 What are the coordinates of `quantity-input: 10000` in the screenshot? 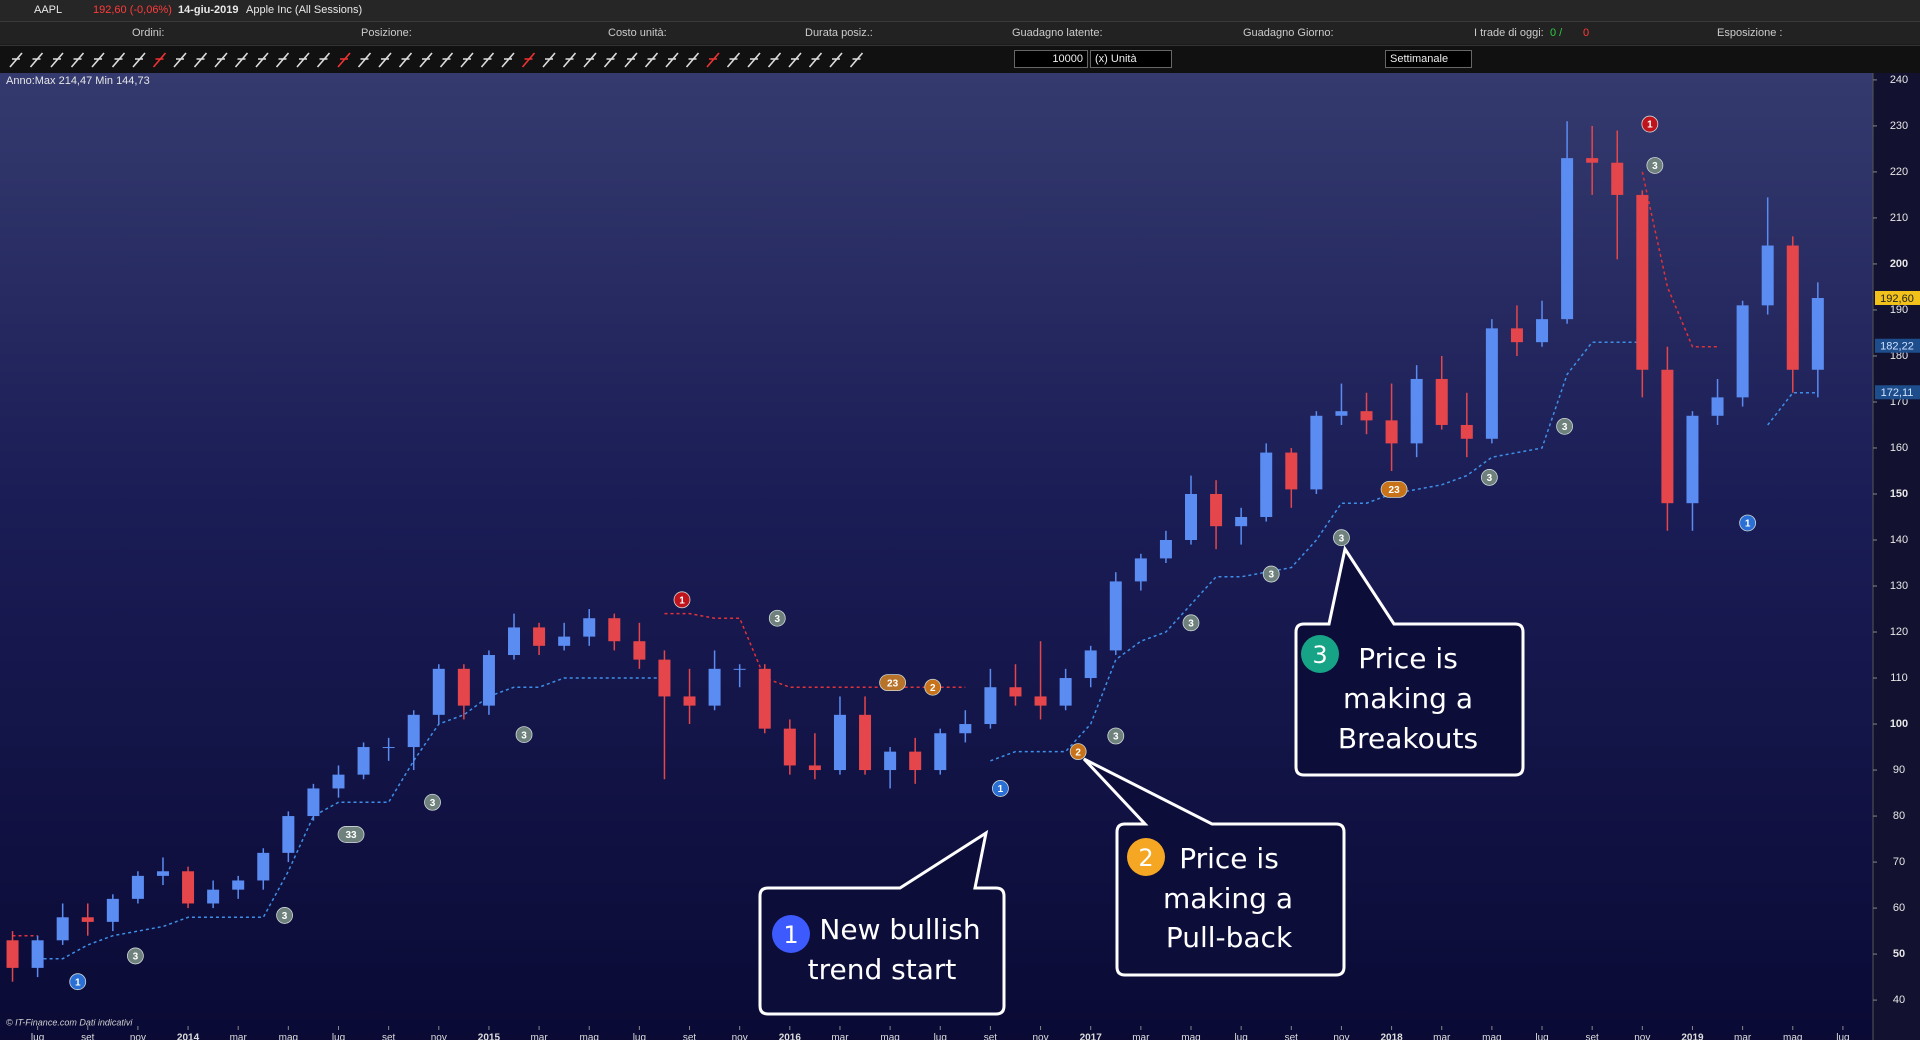 It's located at (1051, 59).